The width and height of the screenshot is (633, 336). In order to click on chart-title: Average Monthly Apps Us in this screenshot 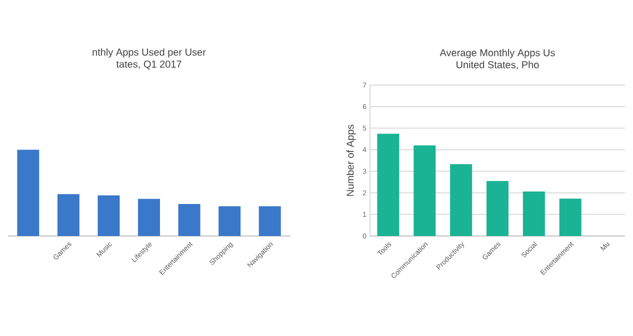, I will do `click(497, 53)`.